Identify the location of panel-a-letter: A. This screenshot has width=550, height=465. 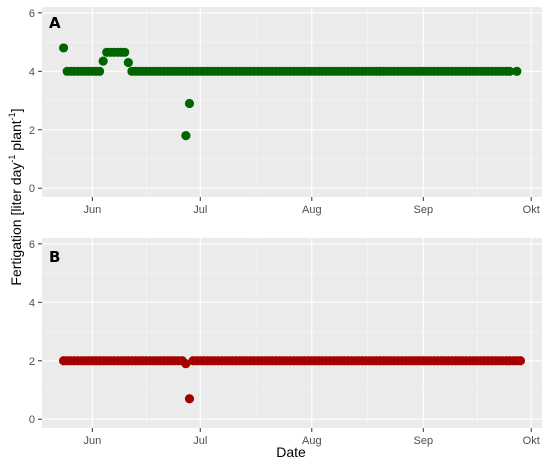
(55, 23).